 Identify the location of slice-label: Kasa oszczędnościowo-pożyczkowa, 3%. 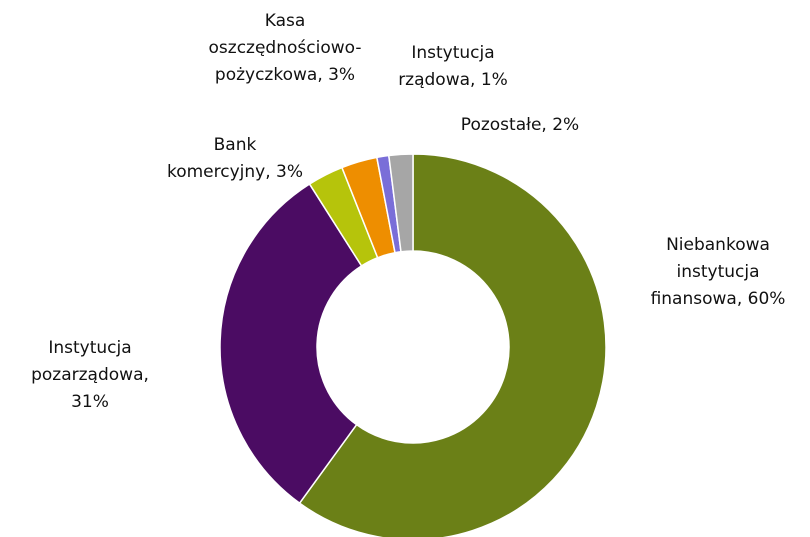
(285, 48).